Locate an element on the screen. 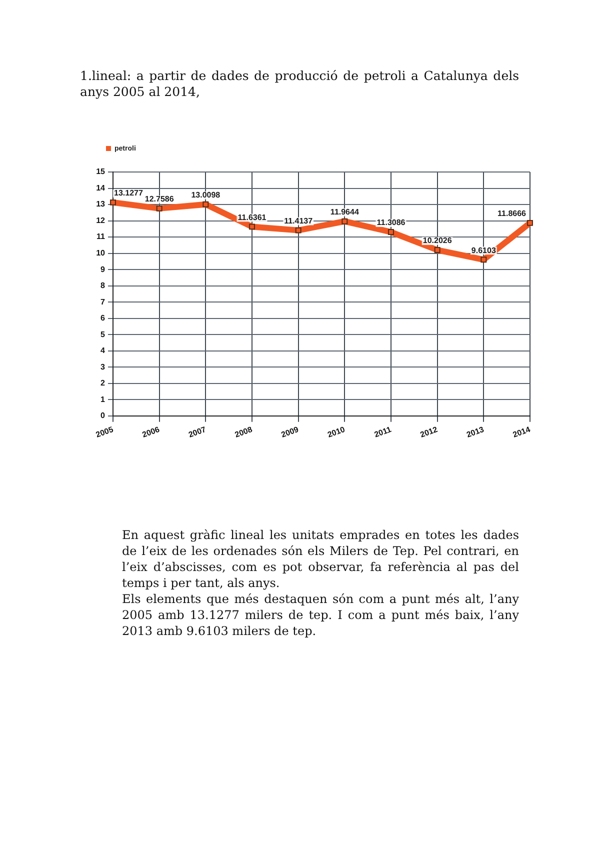 The width and height of the screenshot is (599, 848). x-tick-label: 2010 is located at coordinates (336, 432).